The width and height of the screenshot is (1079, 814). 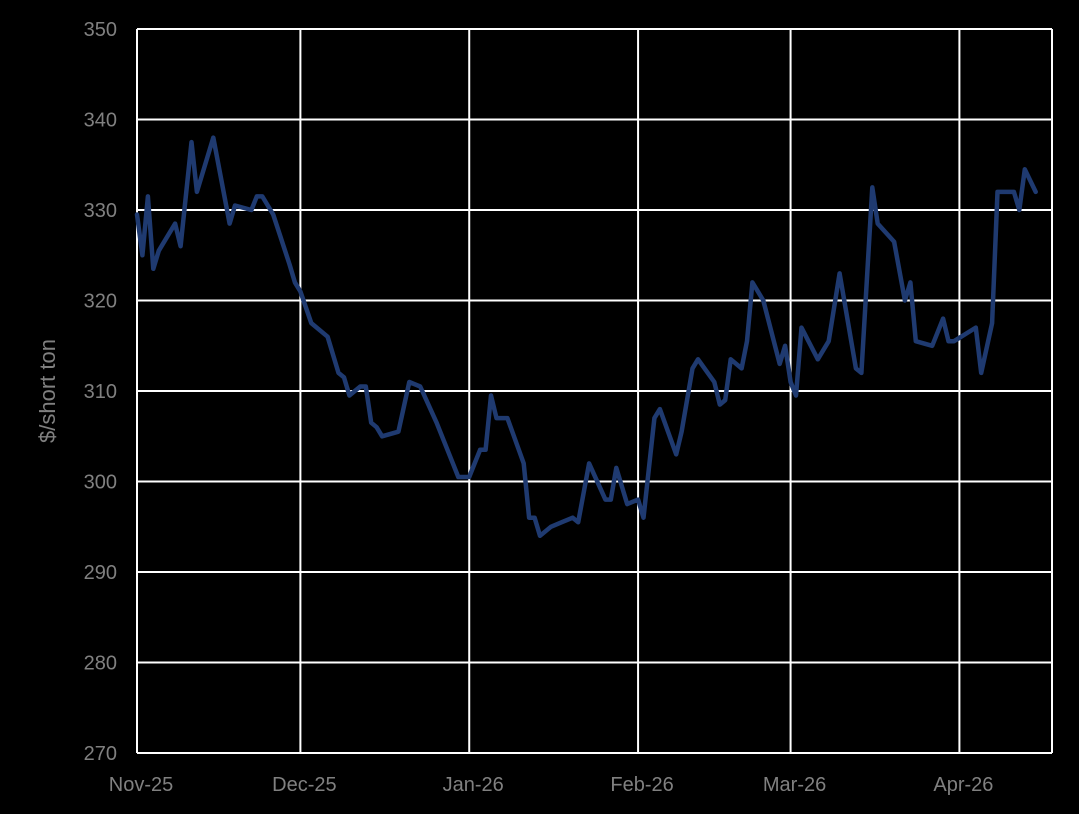 What do you see at coordinates (100, 121) in the screenshot?
I see `y-tick-label-340: 340` at bounding box center [100, 121].